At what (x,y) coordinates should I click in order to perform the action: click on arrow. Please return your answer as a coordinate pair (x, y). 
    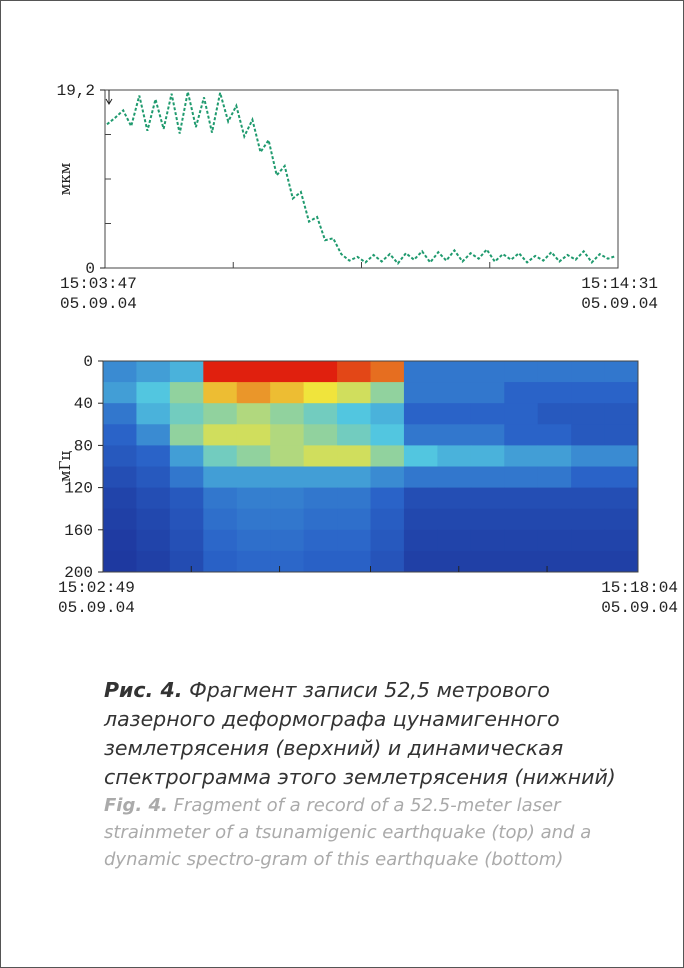
    Looking at the image, I should click on (109, 97).